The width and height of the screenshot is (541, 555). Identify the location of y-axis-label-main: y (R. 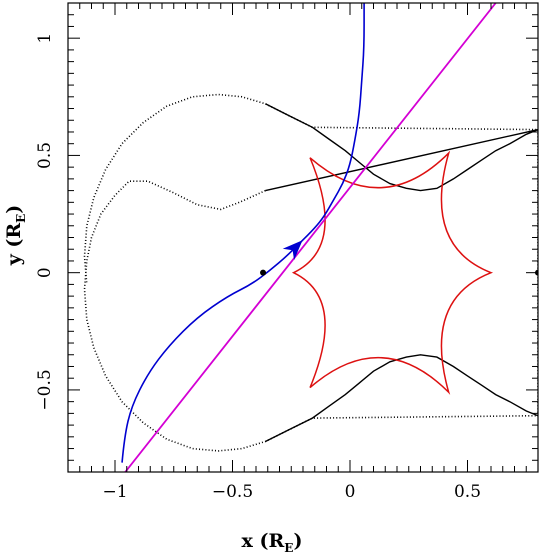
(14, 245).